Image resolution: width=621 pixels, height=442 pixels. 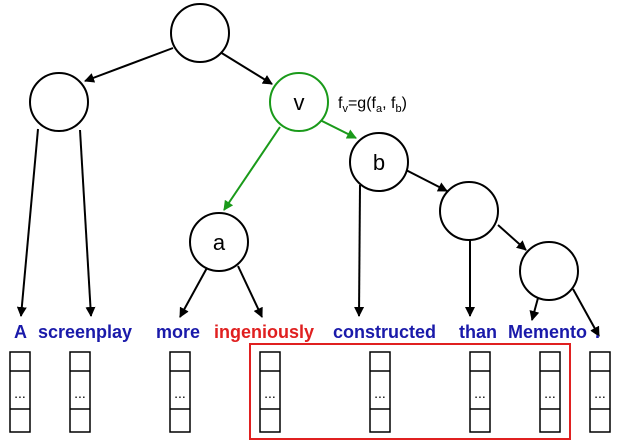 I want to click on edge-left-A, so click(x=27, y=222).